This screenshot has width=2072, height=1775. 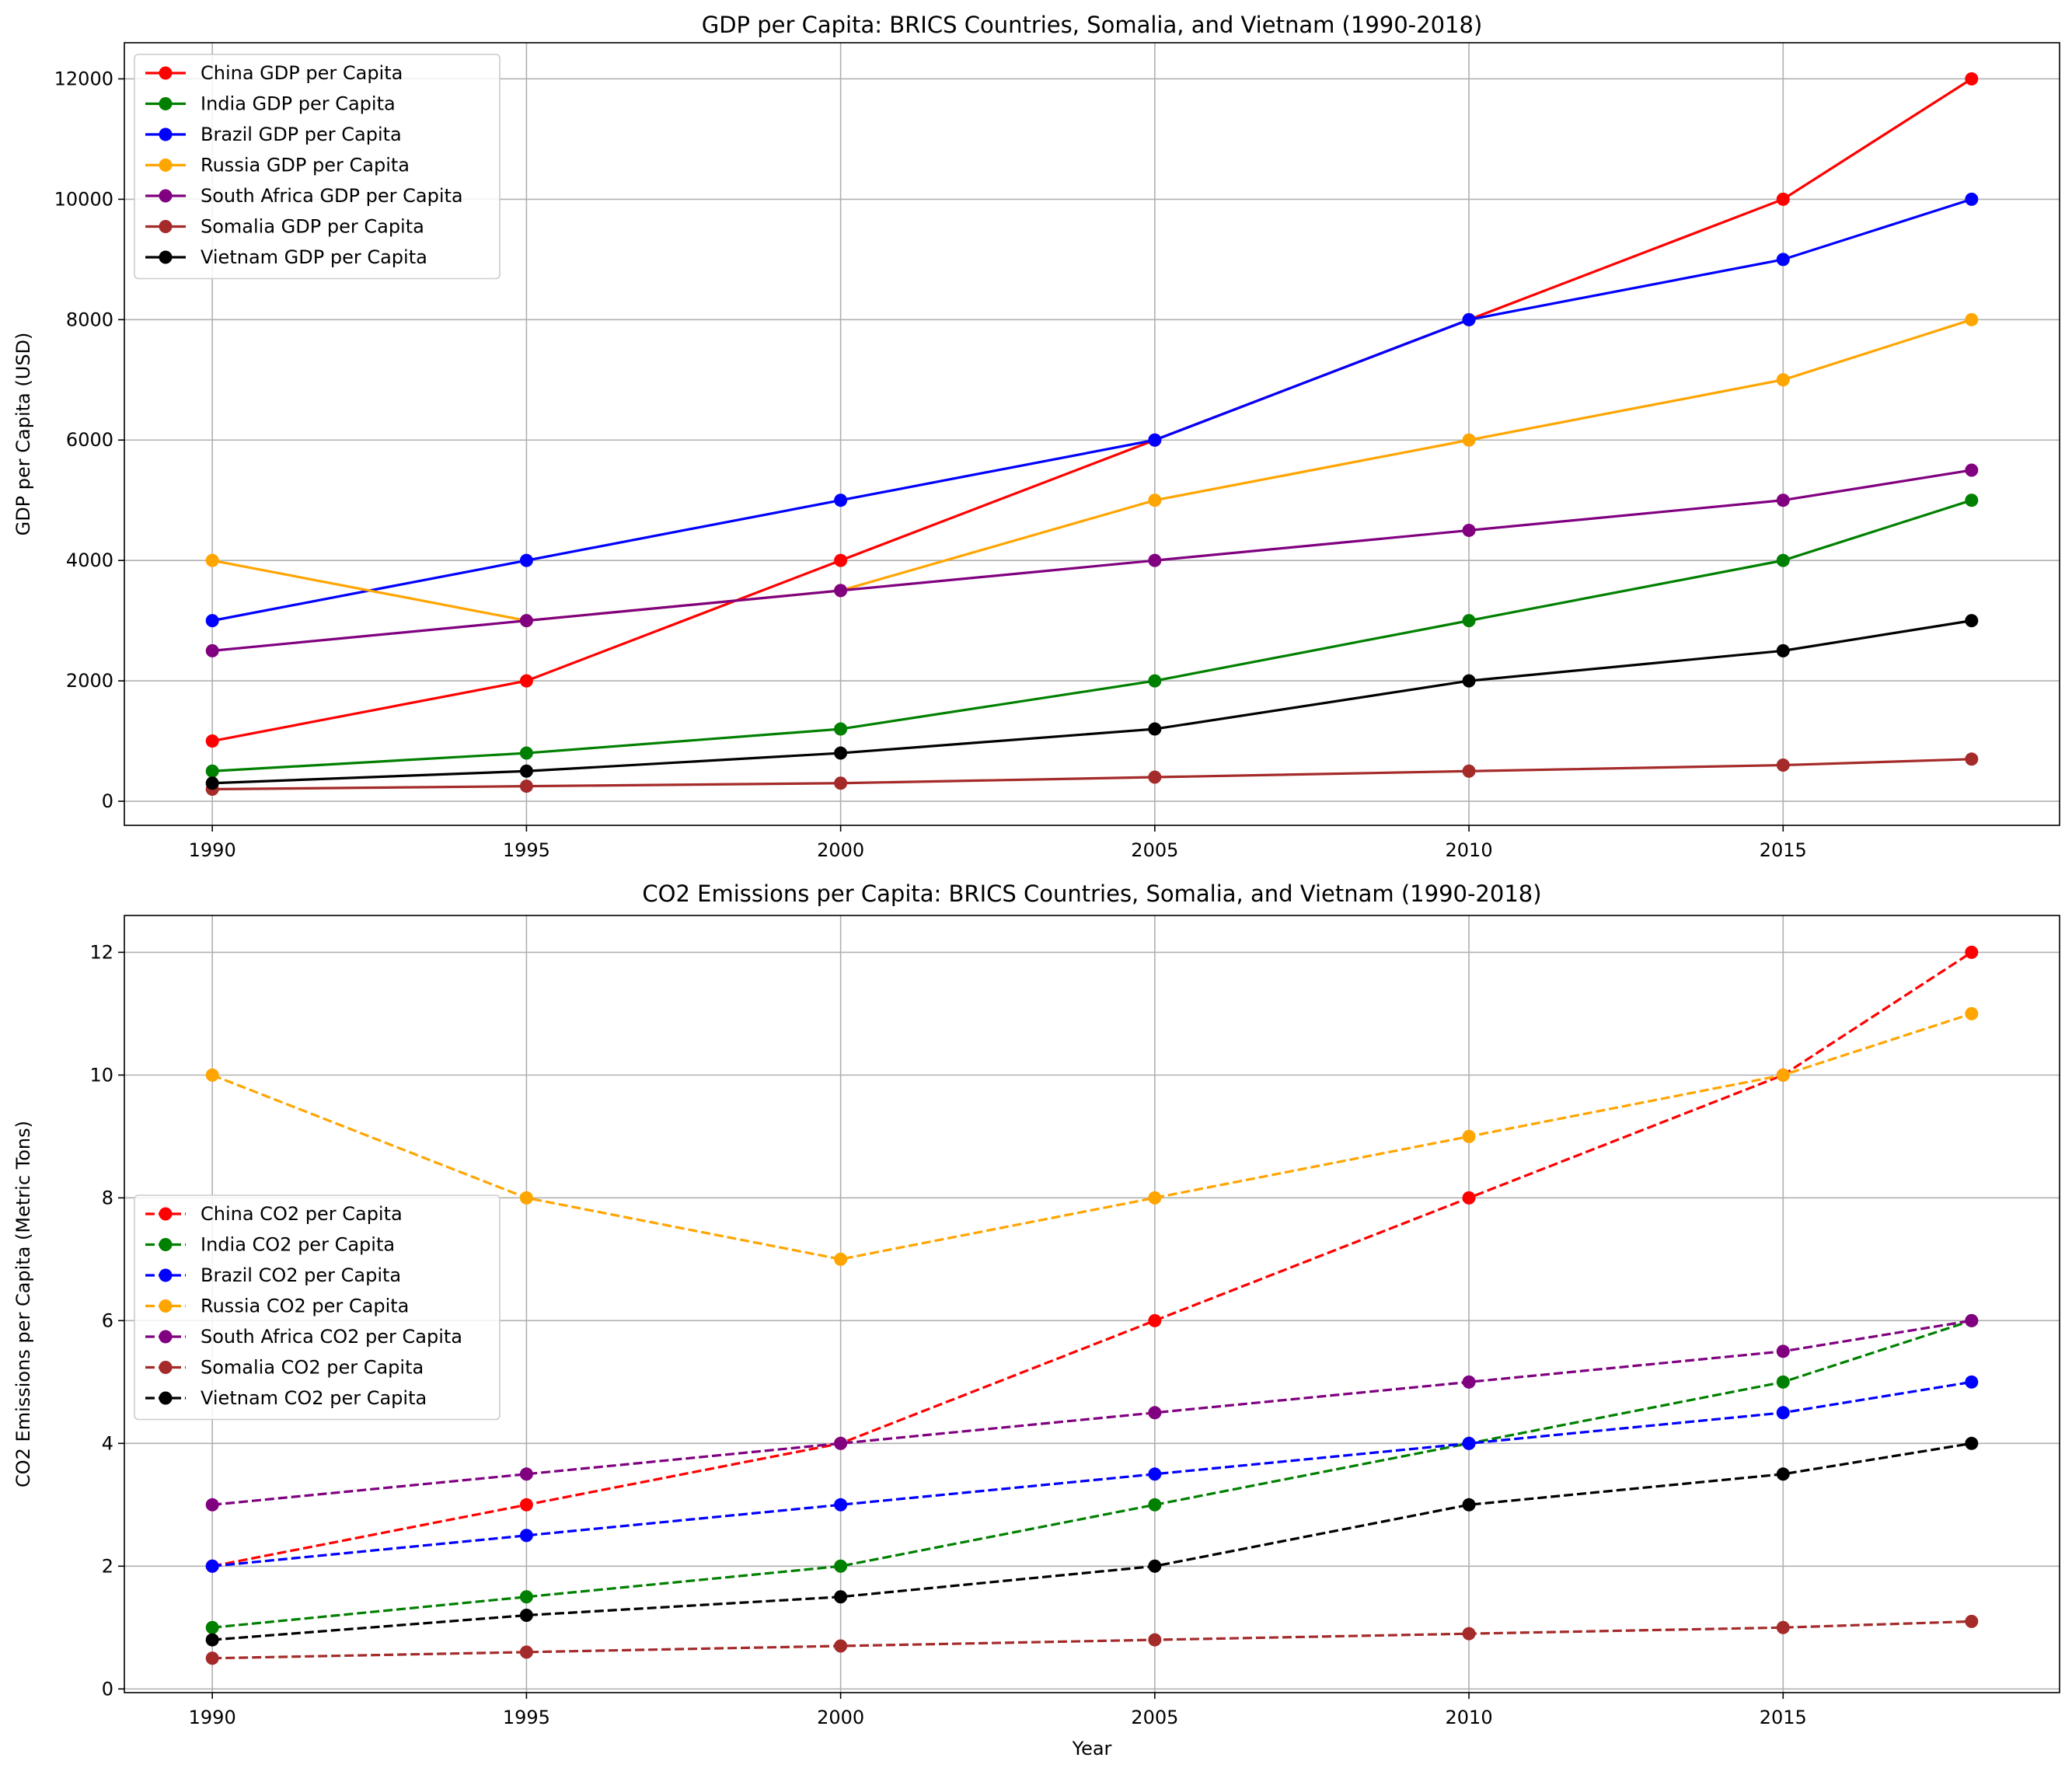 I want to click on legend-label: Russia CO2 per Capita, so click(x=305, y=1306).